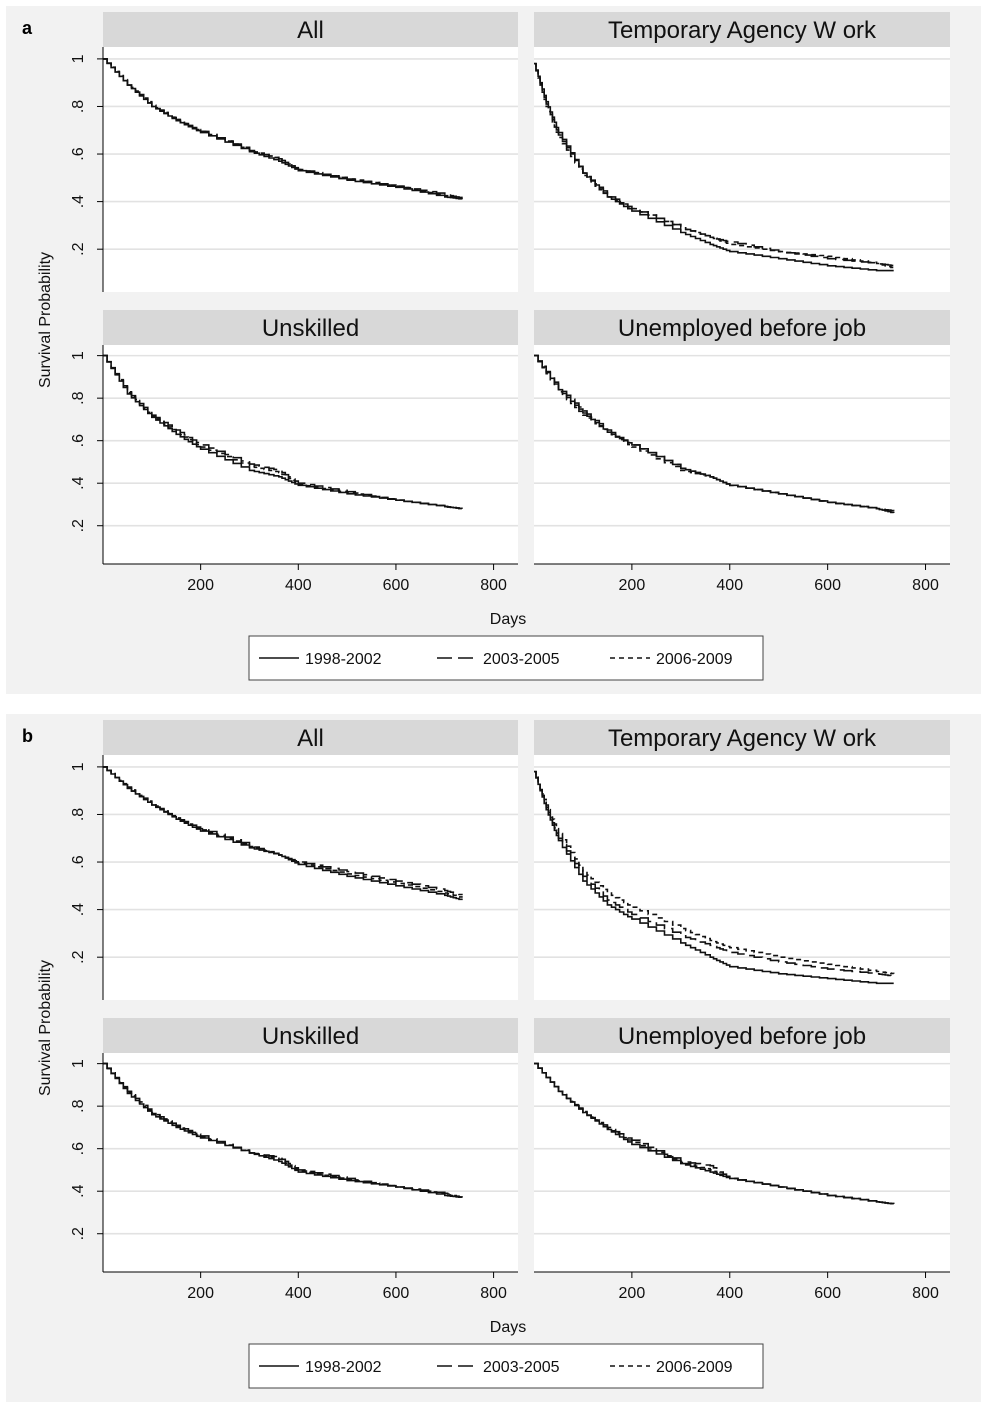 This screenshot has width=987, height=1415. Describe the element at coordinates (27, 736) in the screenshot. I see `panel-letter: b` at that location.